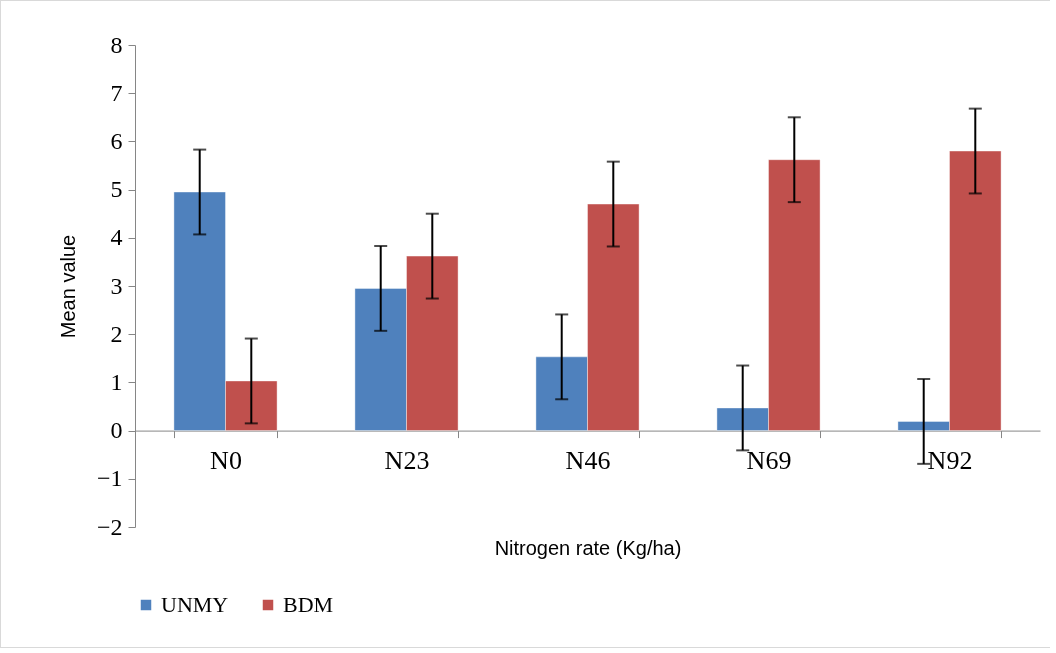 Image resolution: width=1056 pixels, height=653 pixels. What do you see at coordinates (116, 430) in the screenshot?
I see `y-tick-label: 0` at bounding box center [116, 430].